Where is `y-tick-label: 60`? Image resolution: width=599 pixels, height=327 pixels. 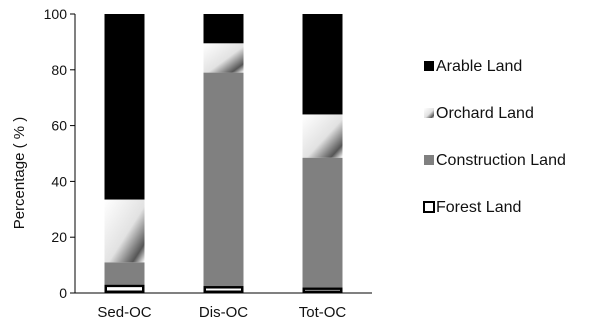 y-tick-label: 60 is located at coordinates (59, 126).